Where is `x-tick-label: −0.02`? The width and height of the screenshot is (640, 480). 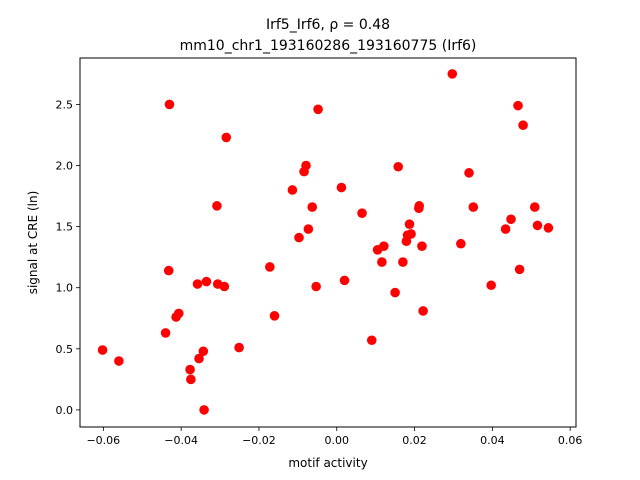 x-tick-label: −0.02 is located at coordinates (259, 440).